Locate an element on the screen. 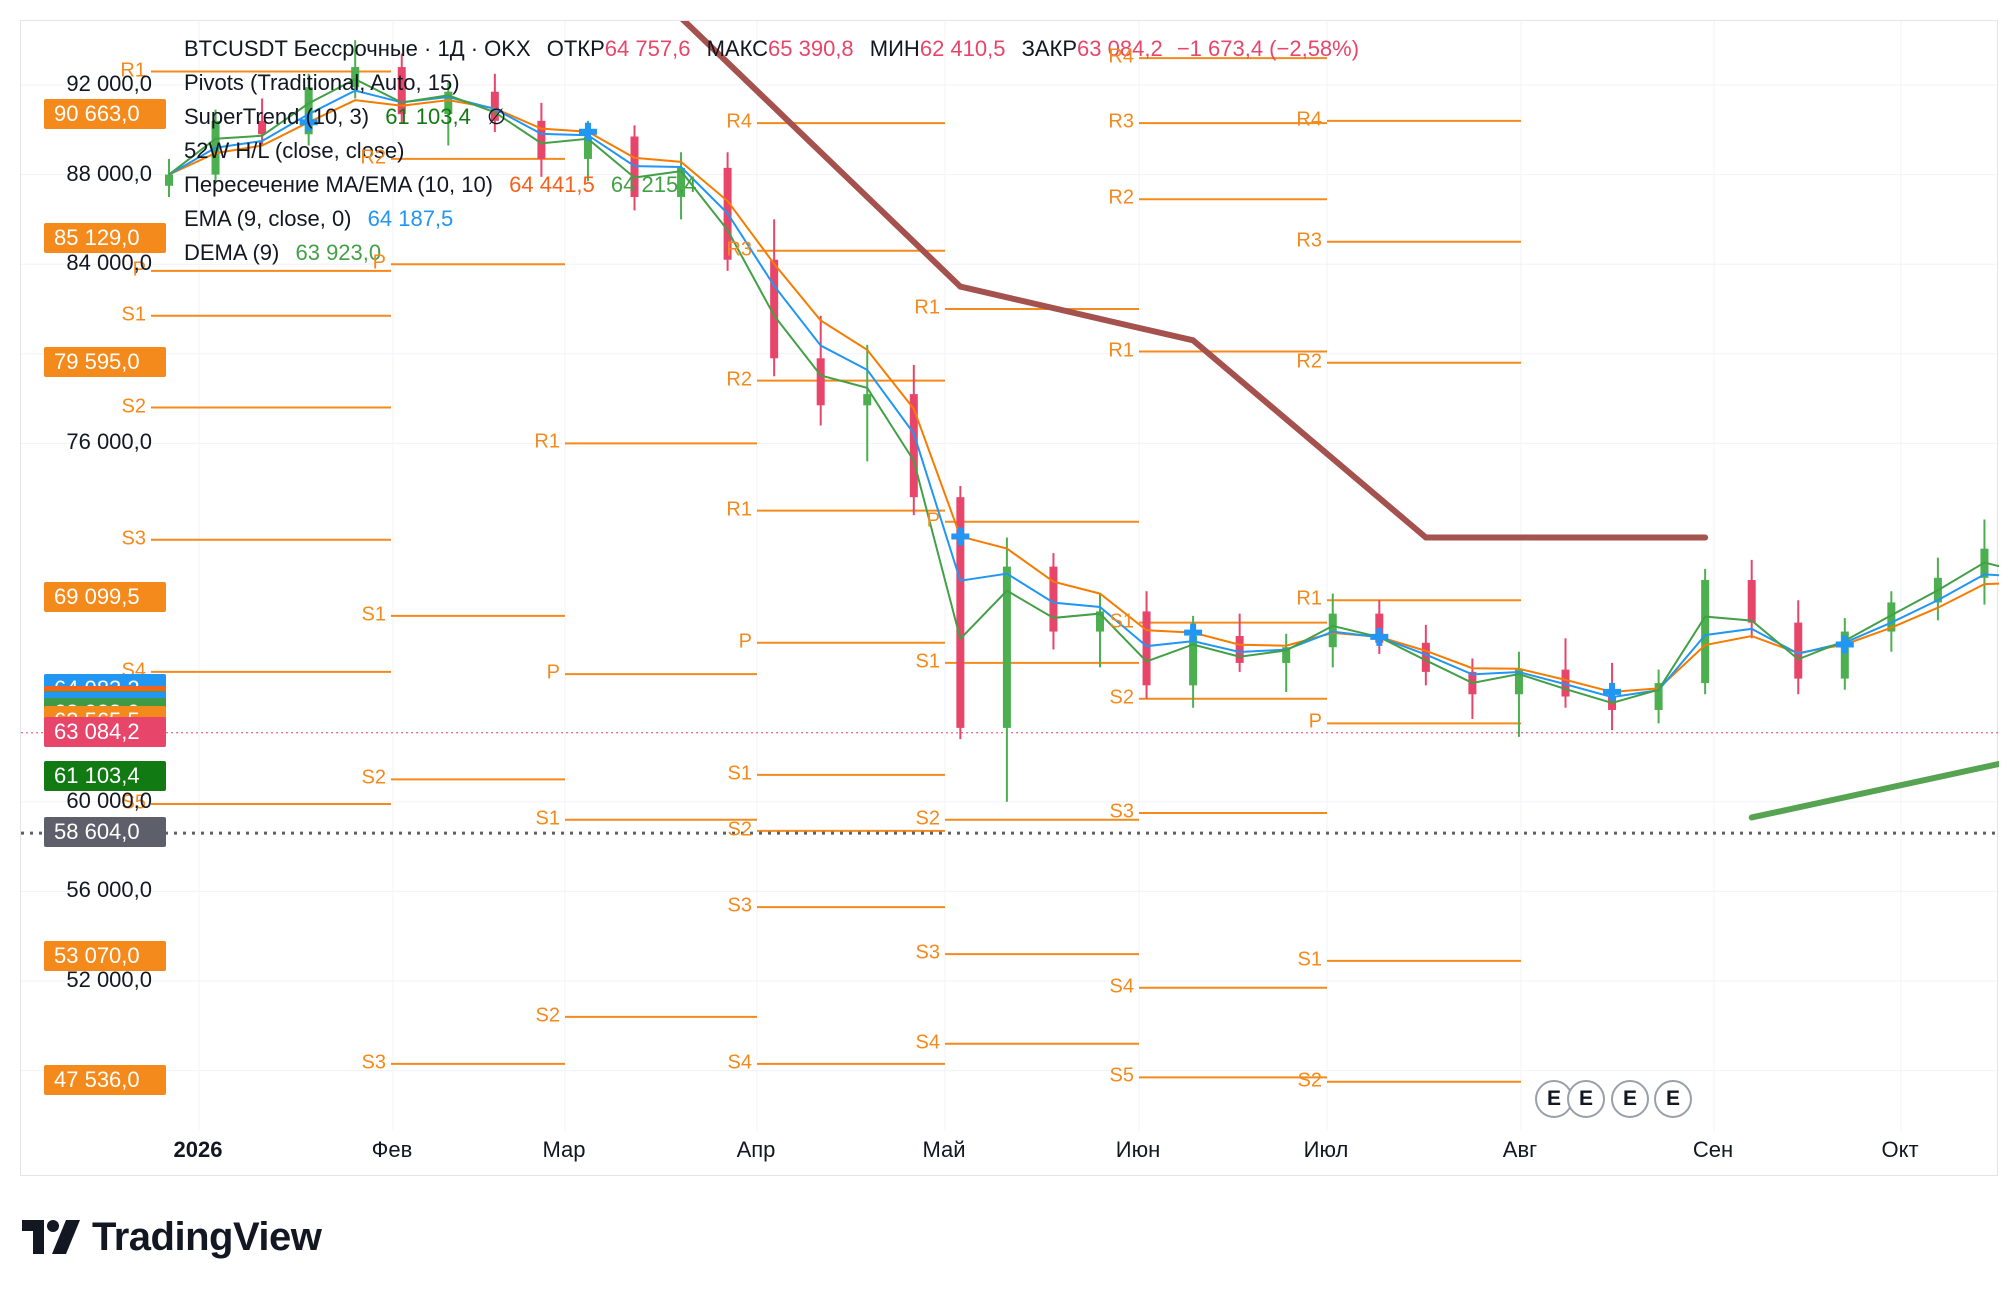 The height and width of the screenshot is (1294, 2014). legend-low-value: 62 410,5 is located at coordinates (962, 48).